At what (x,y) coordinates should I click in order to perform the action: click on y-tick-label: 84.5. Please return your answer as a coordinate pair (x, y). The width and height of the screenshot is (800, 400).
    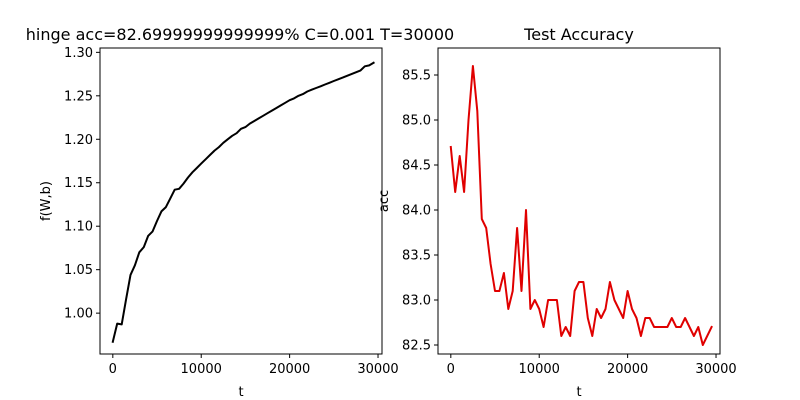
    Looking at the image, I should click on (416, 166).